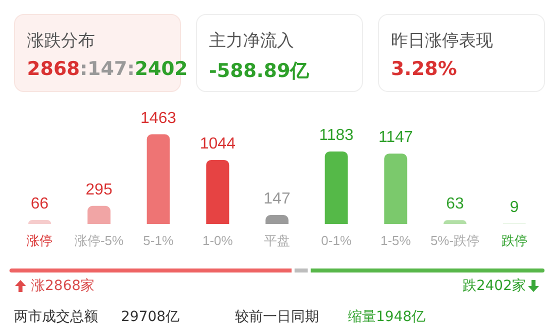 The image size is (554, 333). Describe the element at coordinates (39, 203) in the screenshot. I see `data-label: 66` at that location.